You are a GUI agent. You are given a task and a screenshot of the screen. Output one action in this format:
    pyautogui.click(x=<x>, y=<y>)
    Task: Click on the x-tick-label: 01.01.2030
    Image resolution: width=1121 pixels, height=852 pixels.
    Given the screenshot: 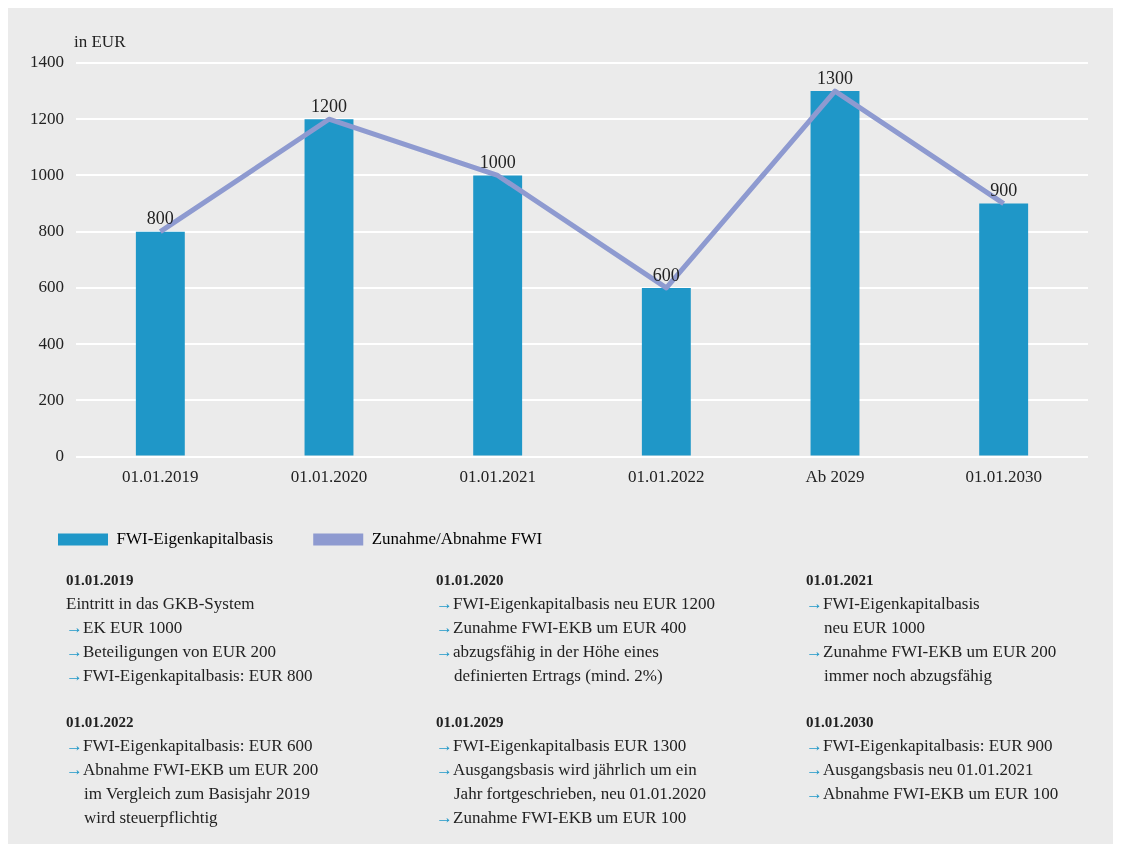 What is the action you would take?
    pyautogui.click(x=1003, y=477)
    